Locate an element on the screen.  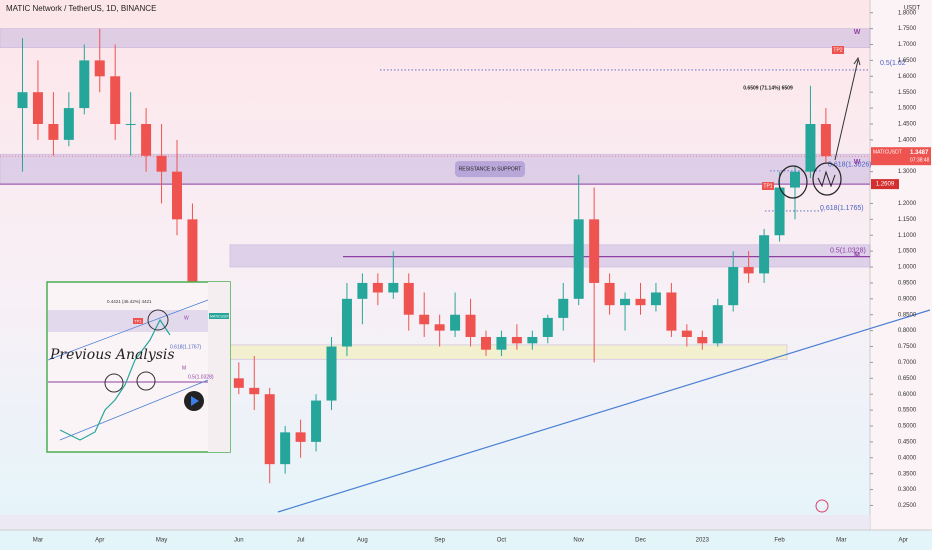
annotation: W is located at coordinates (857, 162).